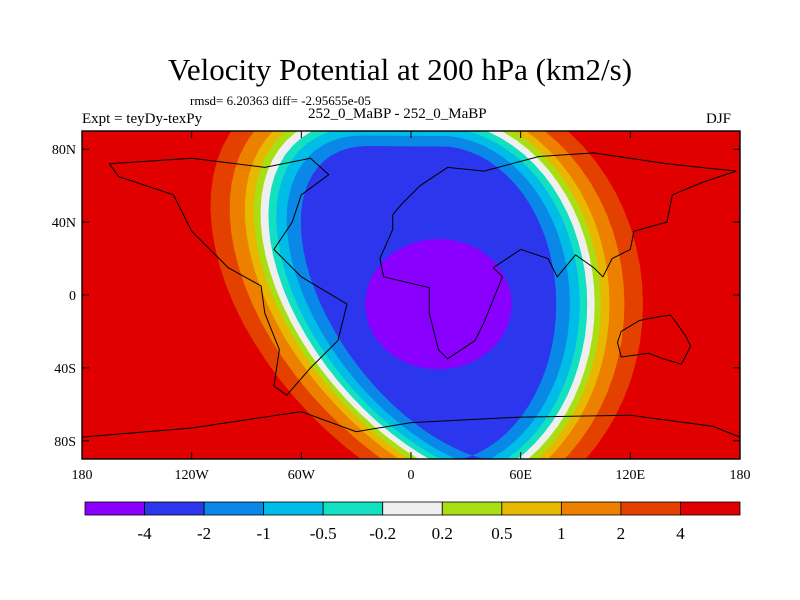 This screenshot has width=800, height=600. Describe the element at coordinates (520, 475) in the screenshot. I see `x-tick-label: 60E` at that location.